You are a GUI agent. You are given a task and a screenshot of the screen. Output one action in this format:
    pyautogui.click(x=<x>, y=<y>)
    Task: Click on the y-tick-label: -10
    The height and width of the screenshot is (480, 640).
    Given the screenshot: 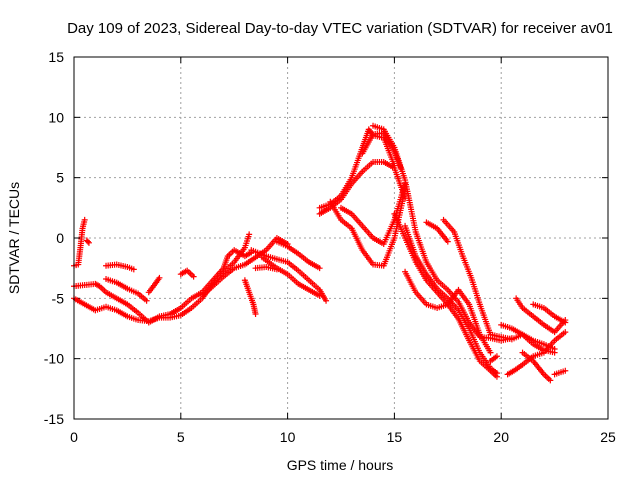 What is the action you would take?
    pyautogui.click(x=54, y=359)
    